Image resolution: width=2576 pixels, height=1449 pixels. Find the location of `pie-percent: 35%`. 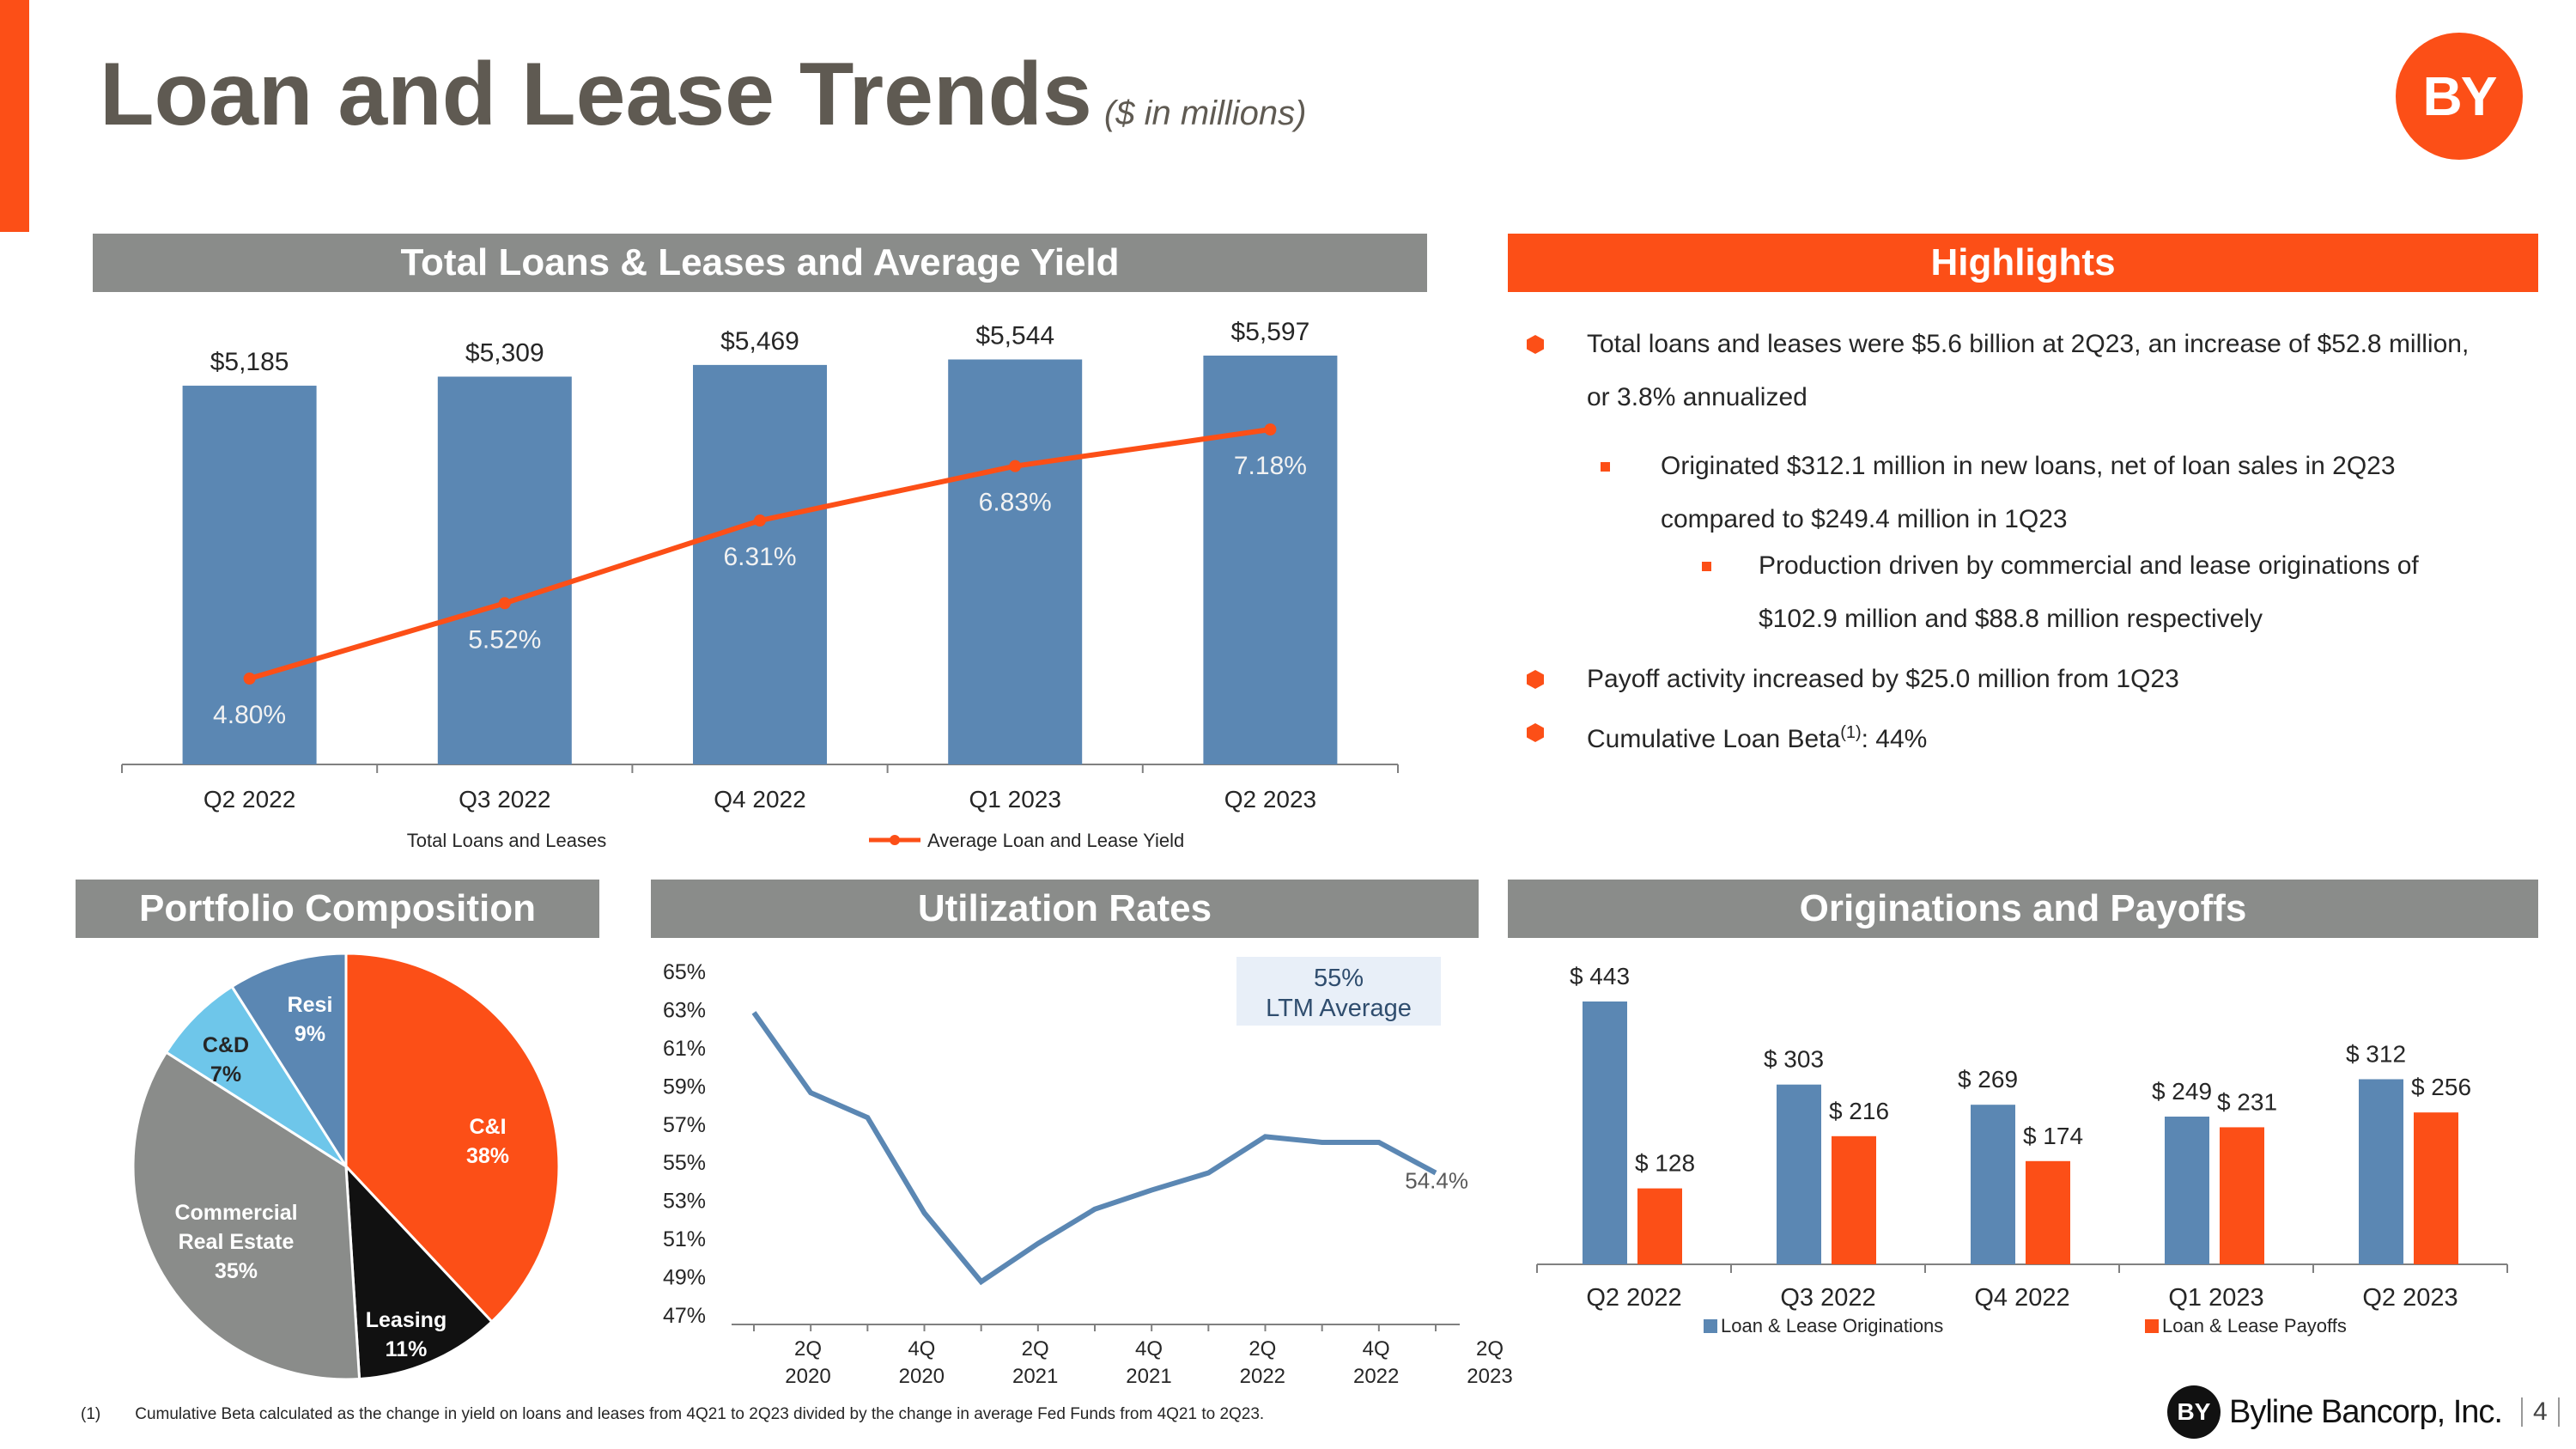

pie-percent: 35% is located at coordinates (237, 1271).